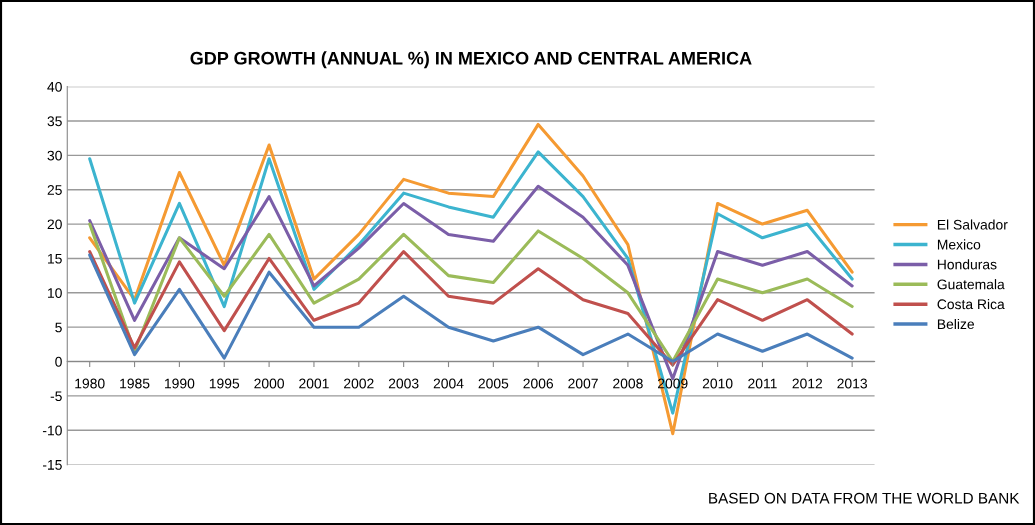 This screenshot has width=1035, height=525. Describe the element at coordinates (967, 264) in the screenshot. I see `legend-label: Honduras` at that location.